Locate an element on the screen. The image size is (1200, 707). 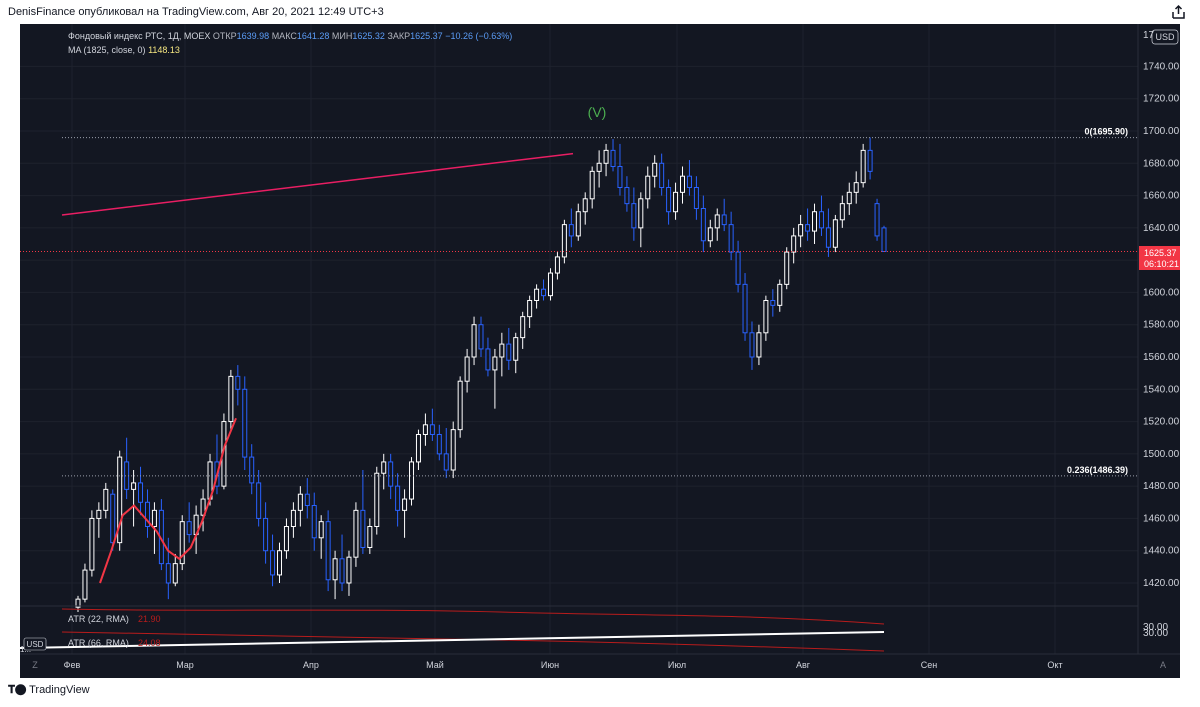
trend-line is located at coordinates (317, 184).